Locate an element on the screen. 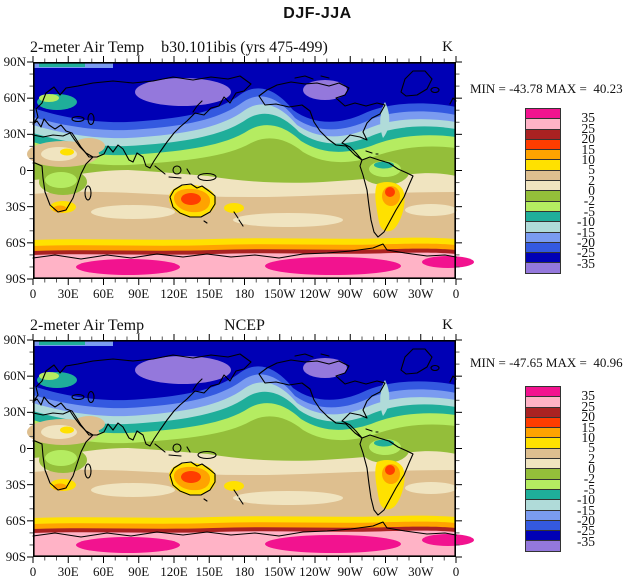 Image resolution: width=635 pixels, height=578 pixels. panel-2-dataset-label: NCEP is located at coordinates (244, 325).